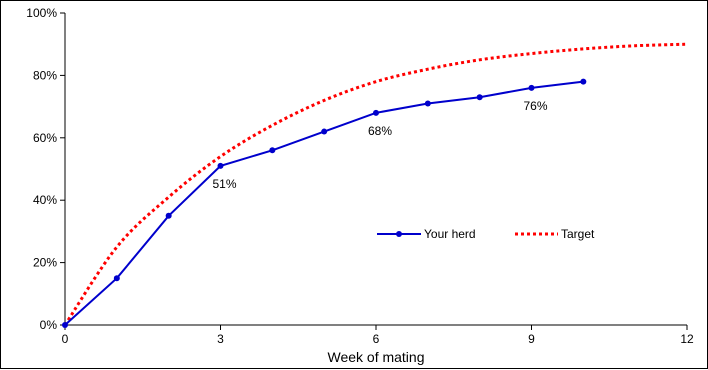 Image resolution: width=708 pixels, height=370 pixels. Describe the element at coordinates (376, 339) in the screenshot. I see `x-tick-label: 6` at that location.